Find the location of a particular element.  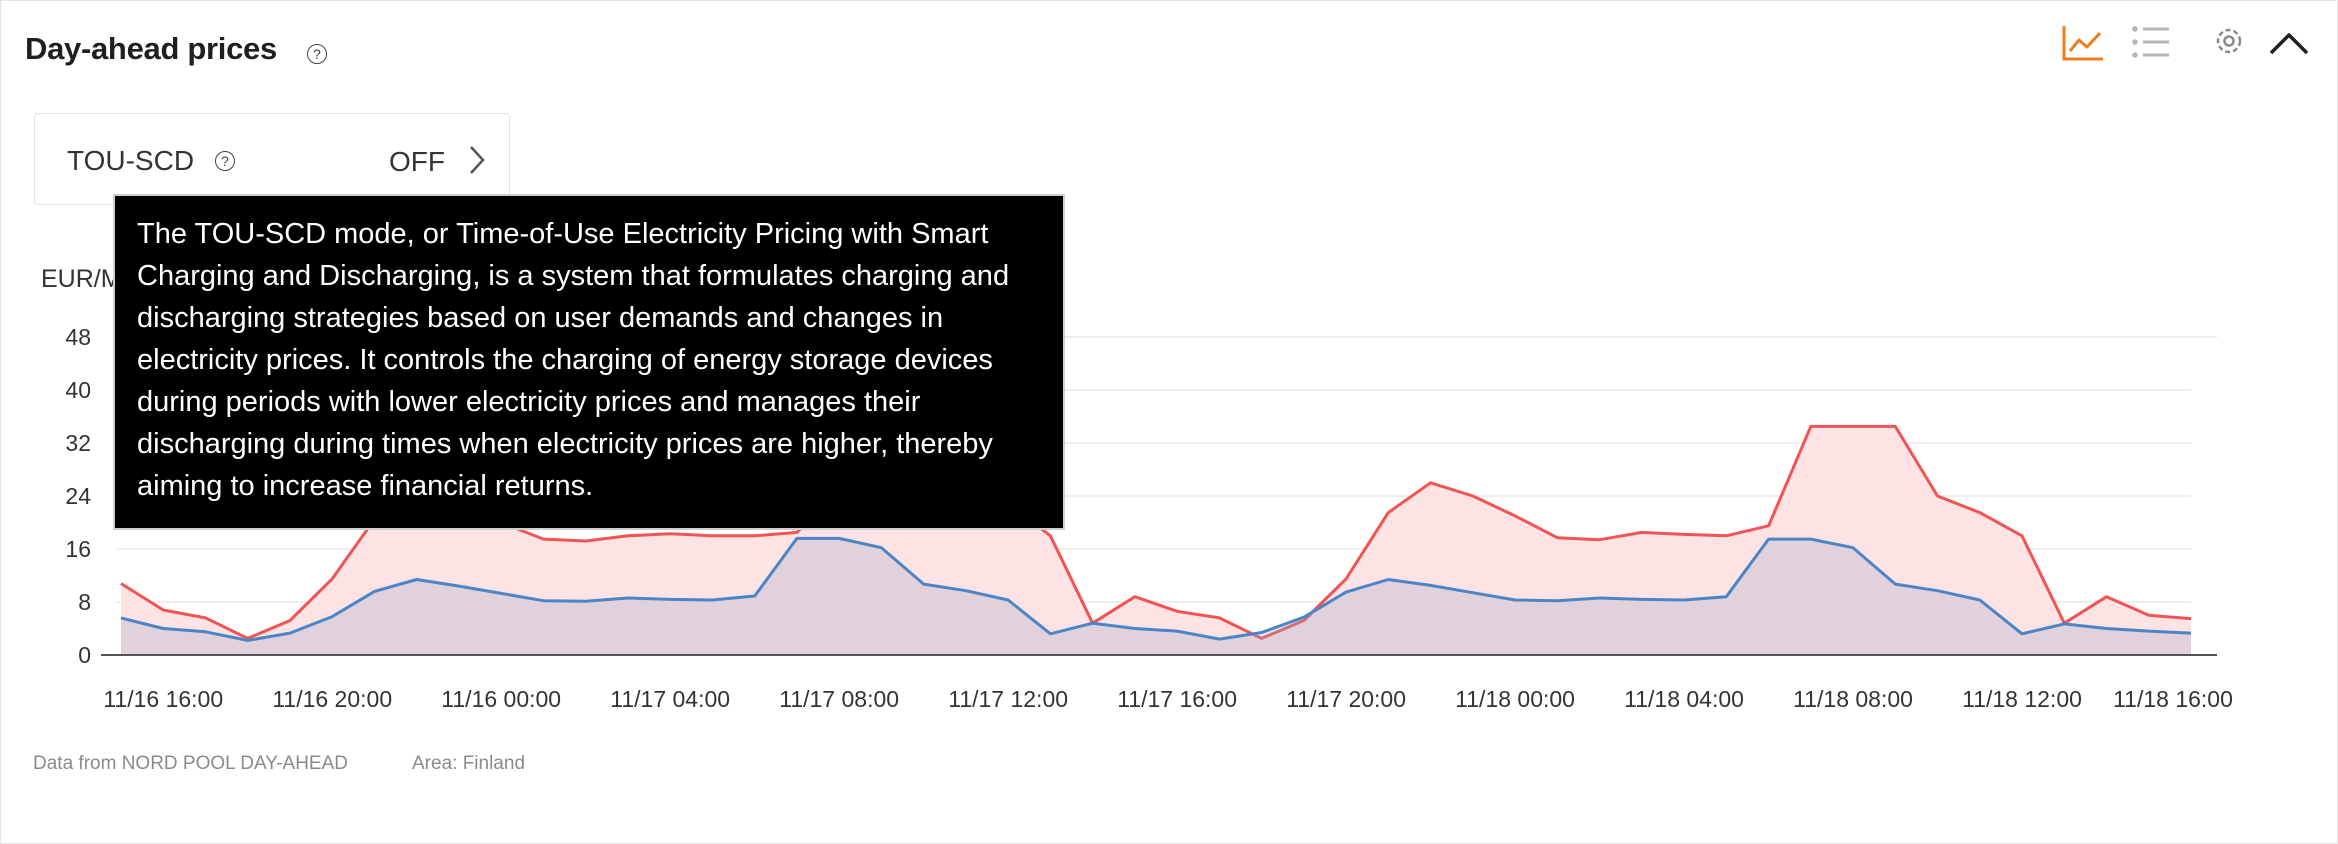

x-tick-label: 11/16 00:00 is located at coordinates (501, 699).